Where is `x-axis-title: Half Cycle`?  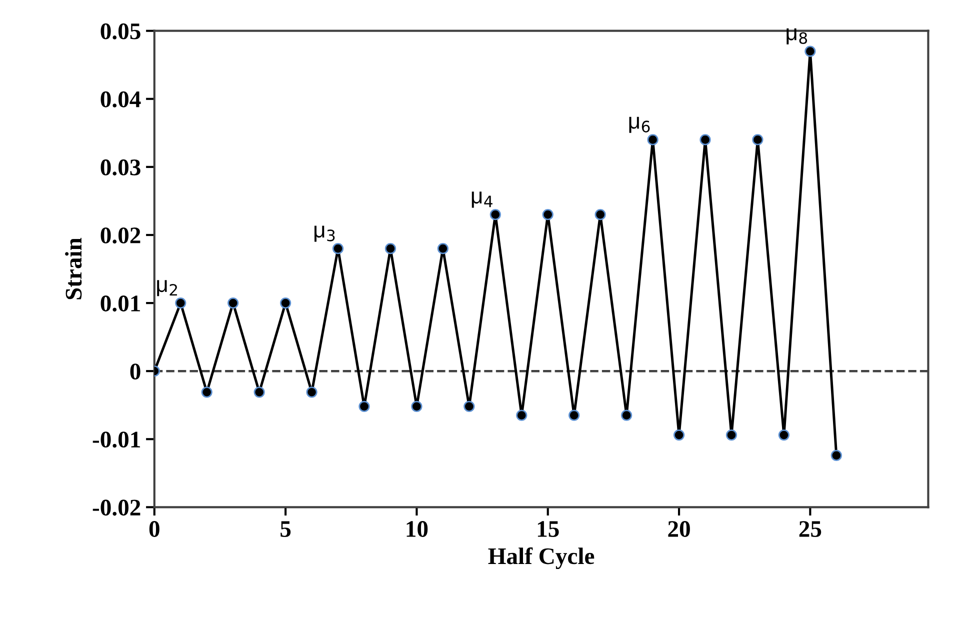
x-axis-title: Half Cycle is located at coordinates (541, 558).